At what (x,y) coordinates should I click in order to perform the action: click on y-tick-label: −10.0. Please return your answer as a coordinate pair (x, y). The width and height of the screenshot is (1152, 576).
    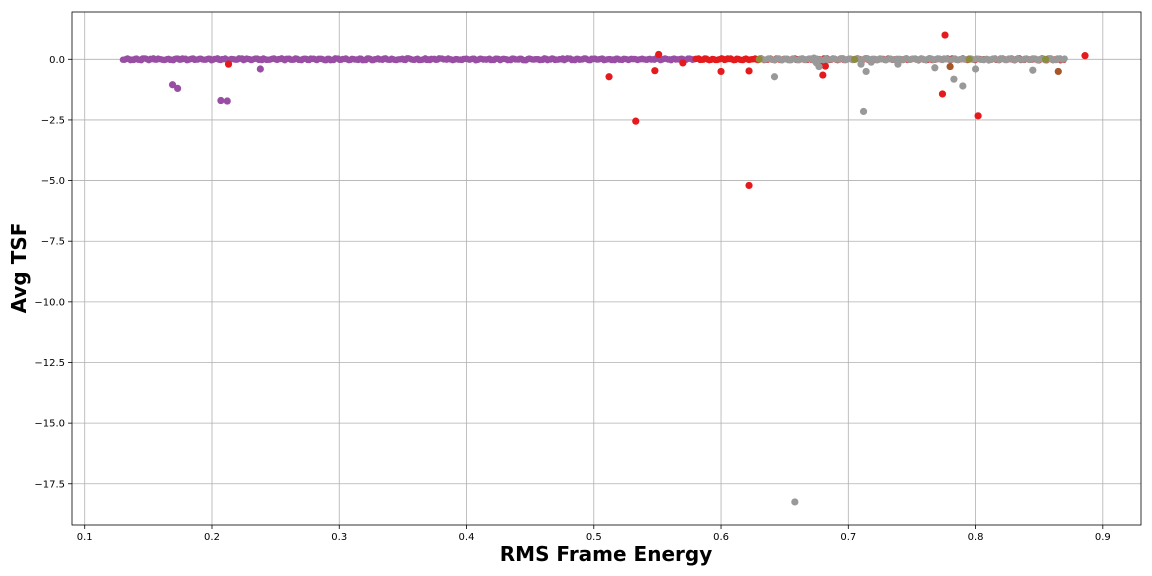
    Looking at the image, I should click on (49, 302).